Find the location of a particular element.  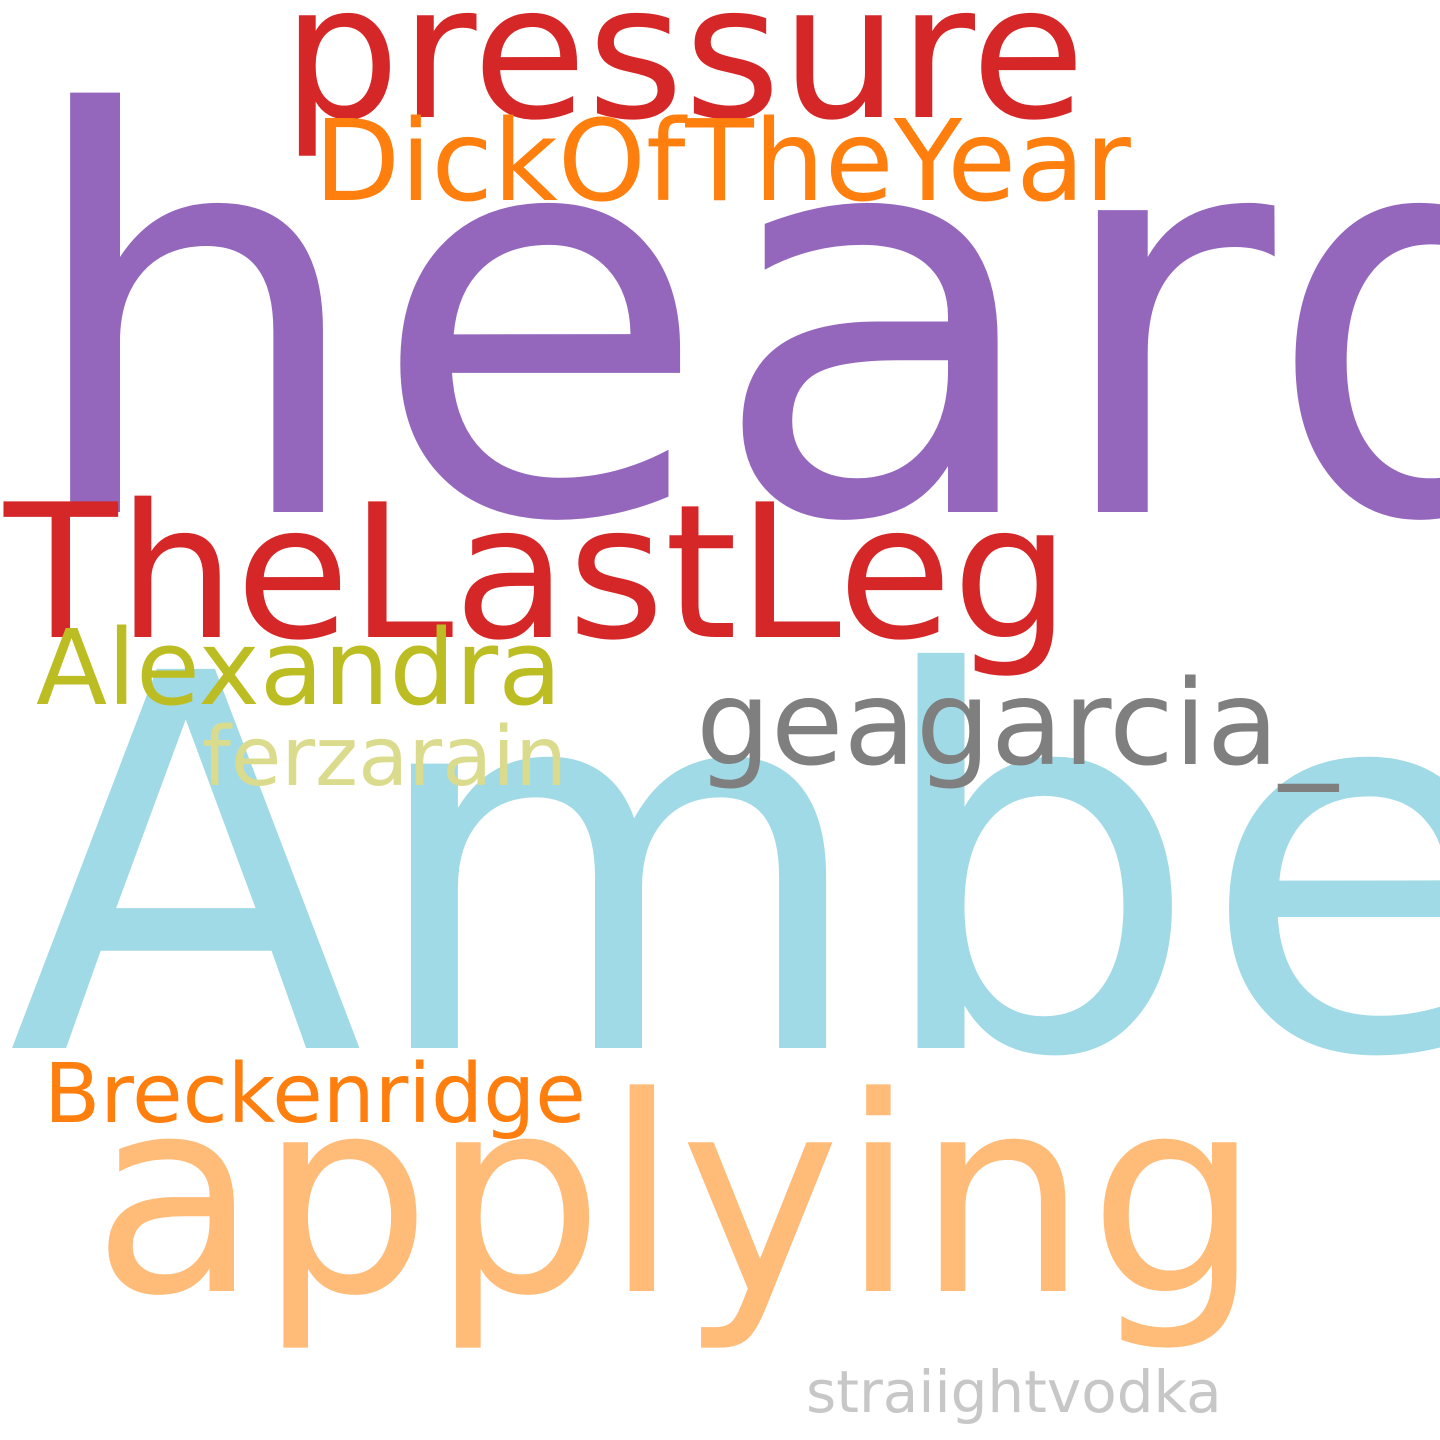

word-thelastleg: TheLastLeg is located at coordinates (537, 572).